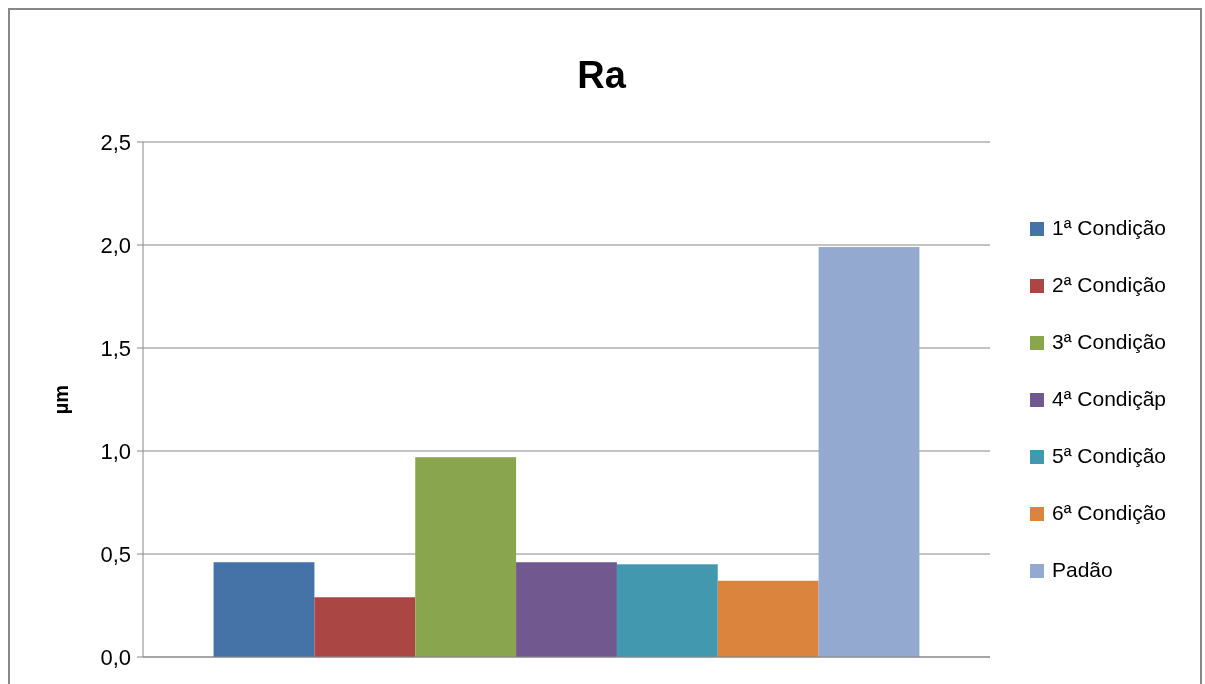 The image size is (1205, 684). I want to click on legend-label: Padão, so click(1082, 569).